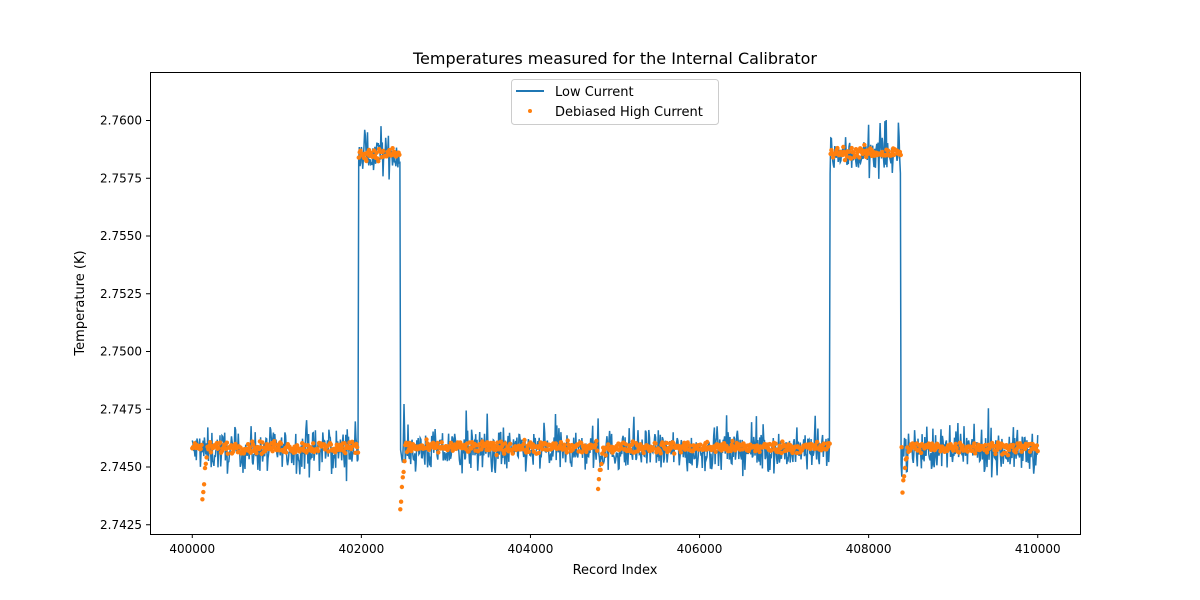 The image size is (1200, 600). Describe the element at coordinates (121, 352) in the screenshot. I see `y-tick-label: 2.7500` at that location.